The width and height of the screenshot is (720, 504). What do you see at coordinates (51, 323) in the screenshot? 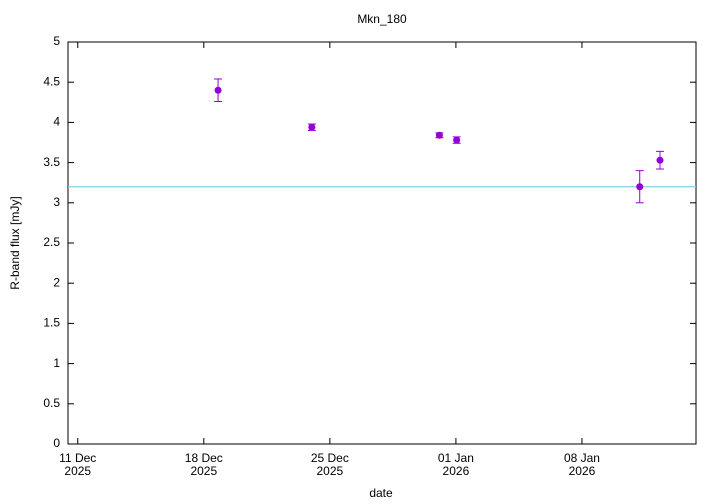
I see `y-tick-label: 1.5` at bounding box center [51, 323].